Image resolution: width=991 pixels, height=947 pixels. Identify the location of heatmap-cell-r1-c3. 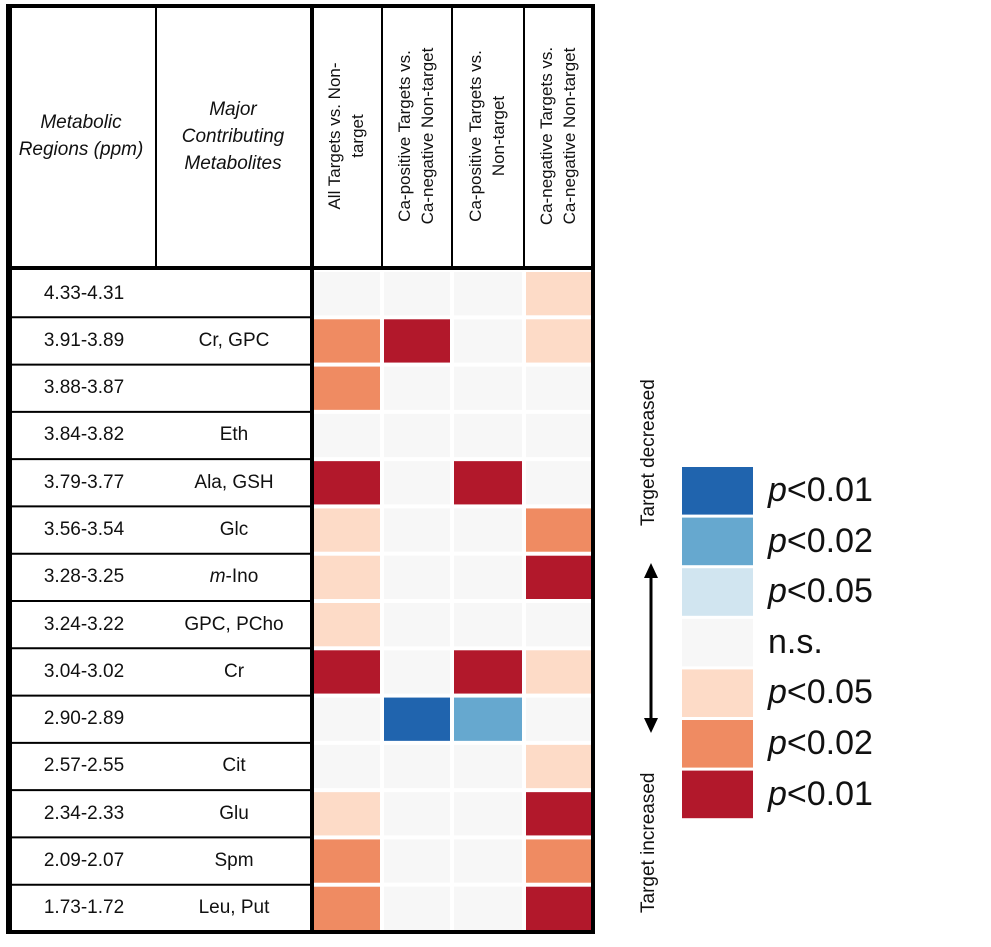
(488, 294).